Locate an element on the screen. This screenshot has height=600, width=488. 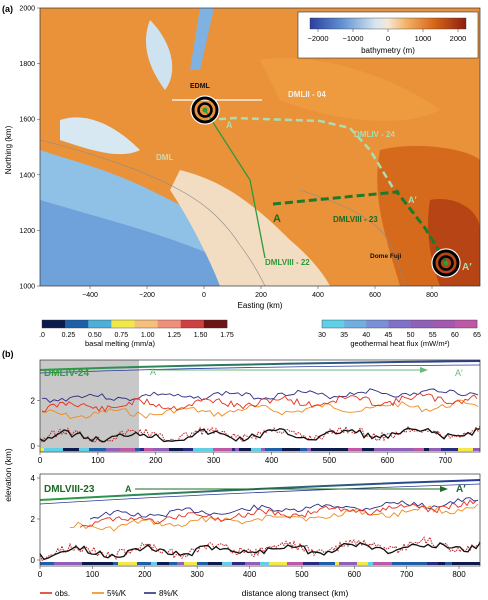
map-ylabel: Northing (km) is located at coordinates (8, 149).